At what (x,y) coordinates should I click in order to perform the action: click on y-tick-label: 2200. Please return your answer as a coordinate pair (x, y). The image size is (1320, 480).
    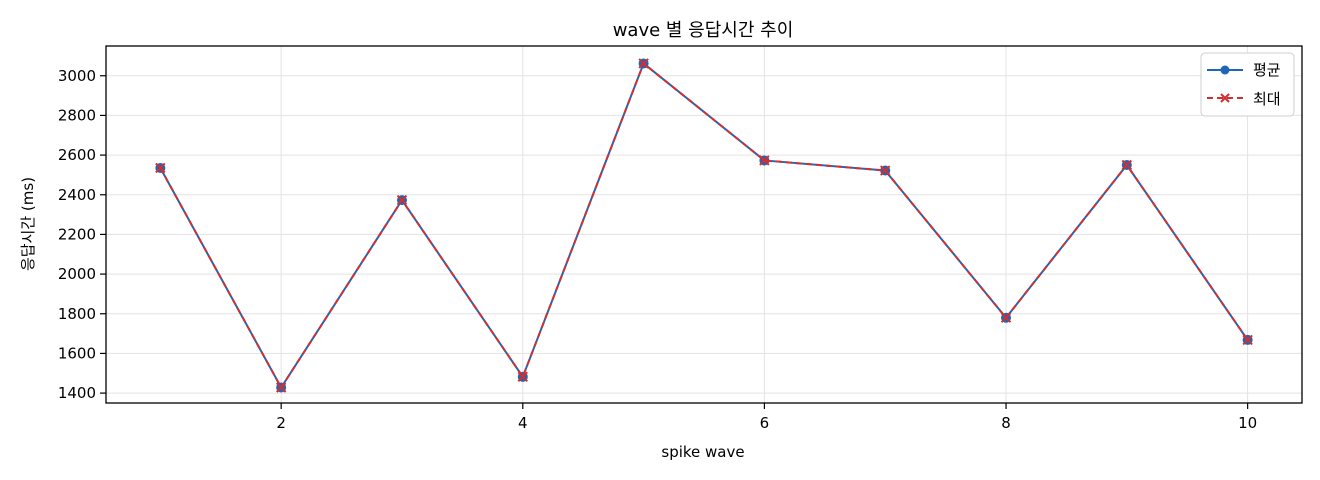
    Looking at the image, I should click on (77, 234).